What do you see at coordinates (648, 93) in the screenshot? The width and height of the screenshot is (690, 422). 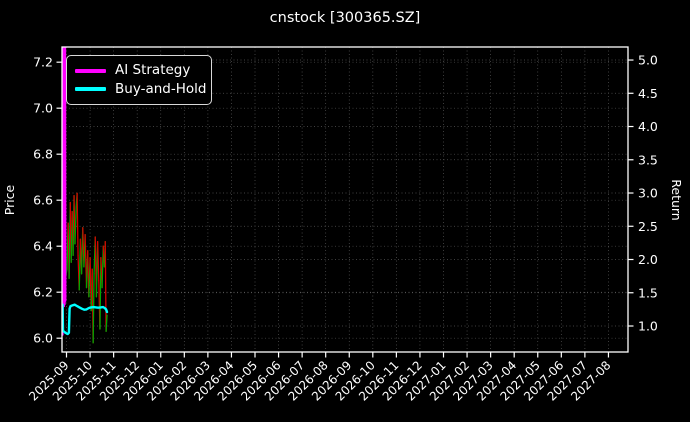 I see `return-tick-label: 4.5` at bounding box center [648, 93].